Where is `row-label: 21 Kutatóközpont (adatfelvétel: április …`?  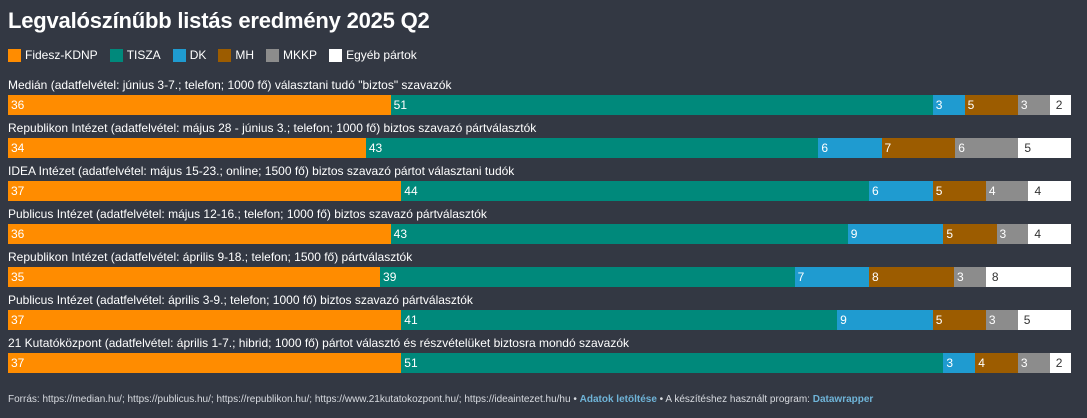
row-label: 21 Kutatóközpont (adatfelvétel: április … is located at coordinates (318, 343).